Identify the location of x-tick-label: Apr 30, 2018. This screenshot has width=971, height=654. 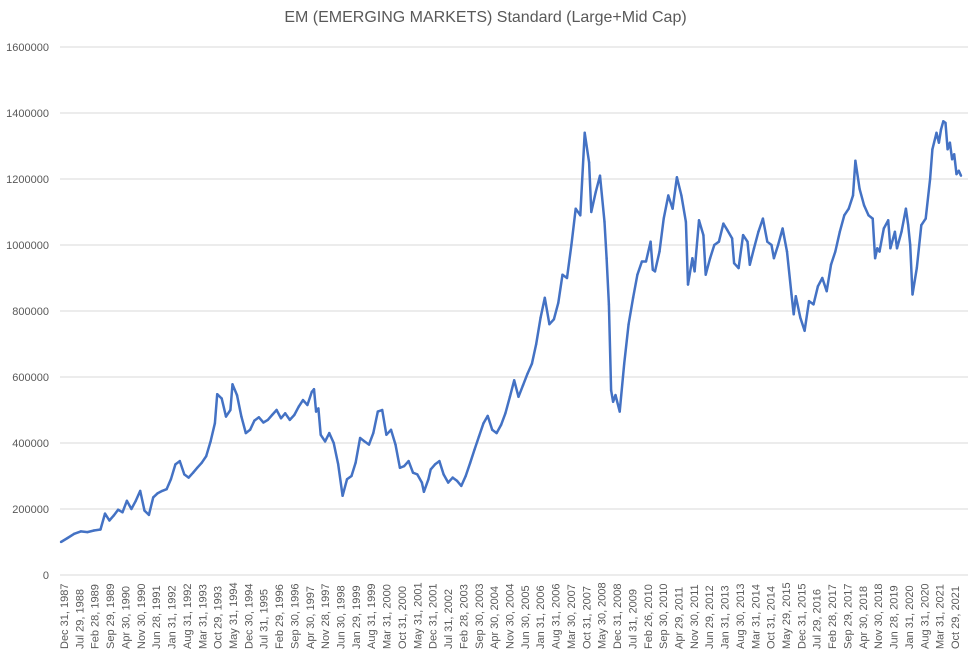
(864, 617).